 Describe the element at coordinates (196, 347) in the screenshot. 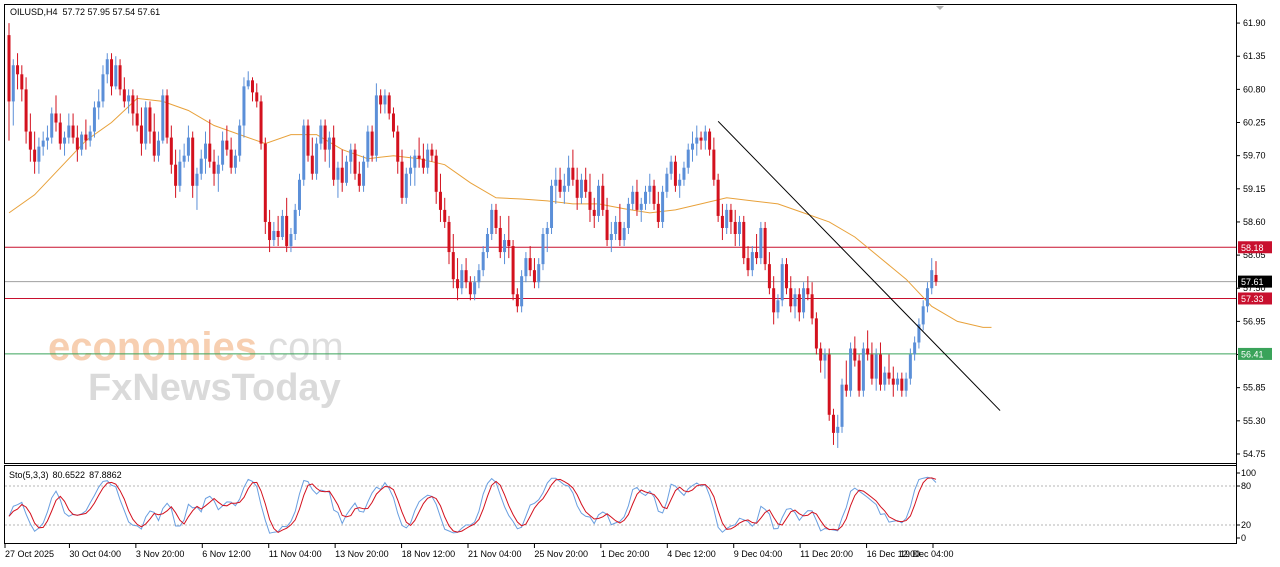

I see `watermark-line1: economies.com` at that location.